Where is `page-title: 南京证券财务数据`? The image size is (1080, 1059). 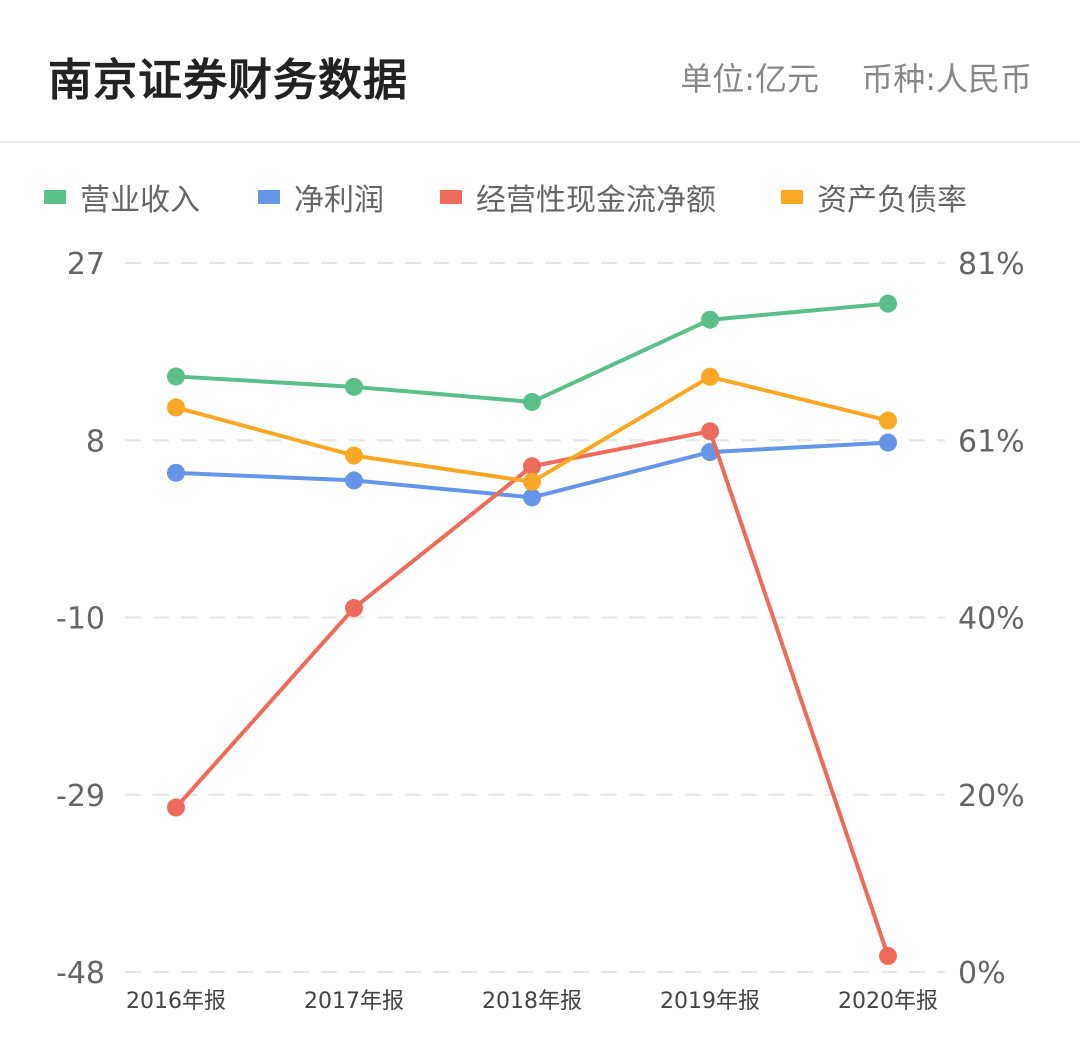 page-title: 南京证券财务数据 is located at coordinates (228, 80).